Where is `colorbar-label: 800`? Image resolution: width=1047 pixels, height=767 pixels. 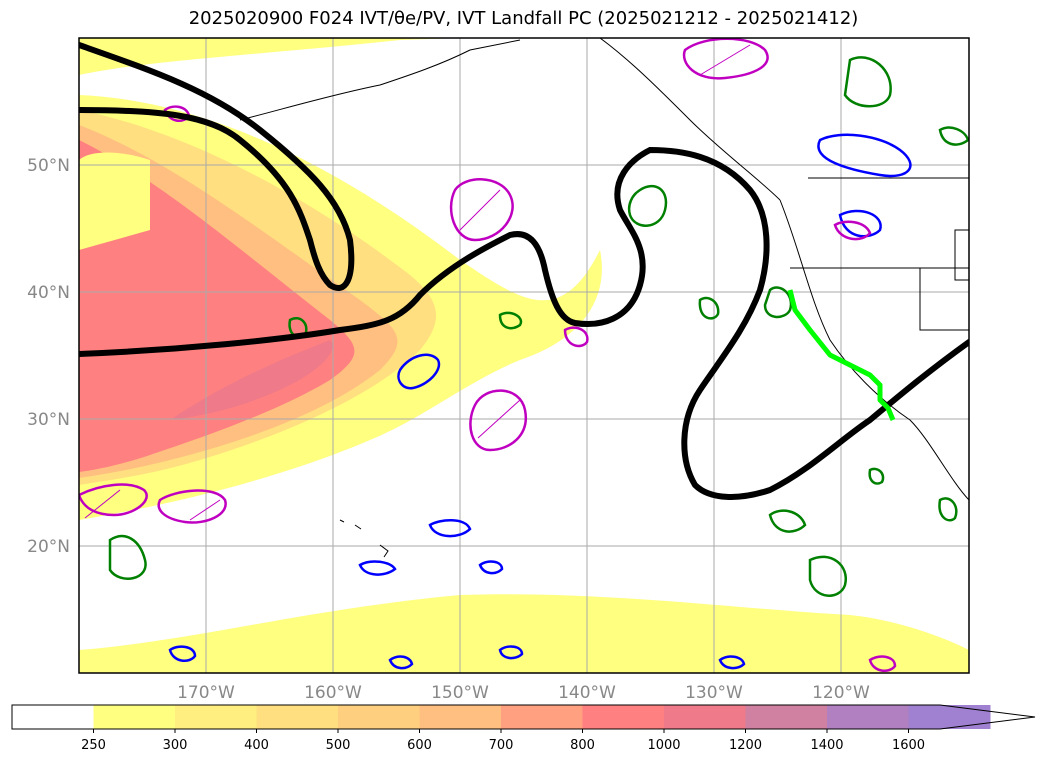 colorbar-label: 800 is located at coordinates (582, 745).